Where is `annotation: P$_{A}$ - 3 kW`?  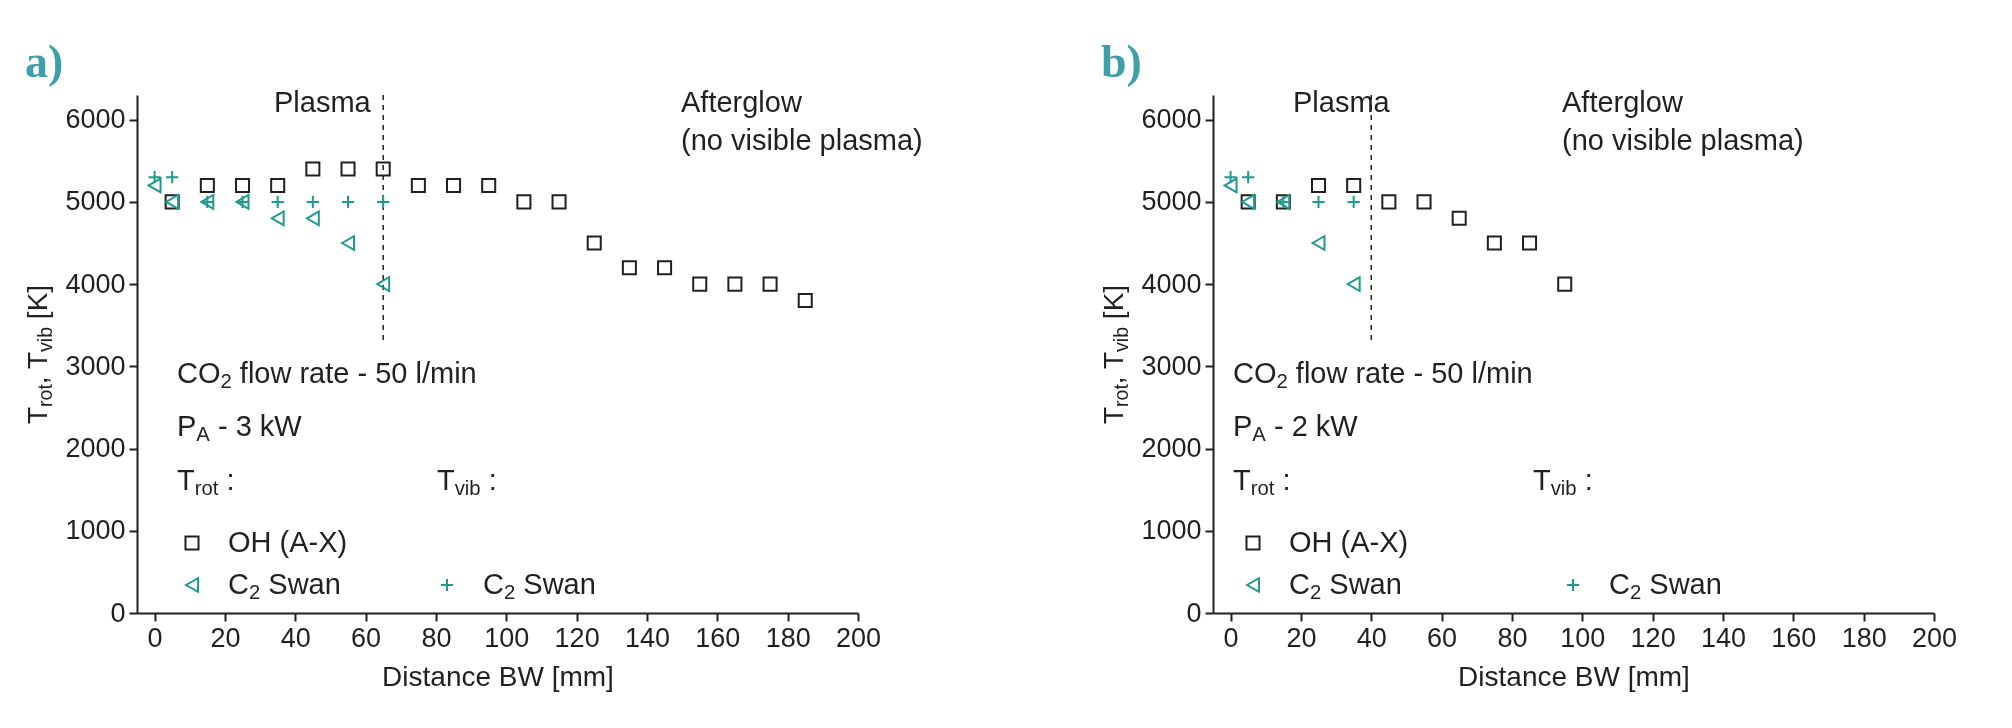
annotation: P$_{A}$ - 3 kW is located at coordinates (240, 427).